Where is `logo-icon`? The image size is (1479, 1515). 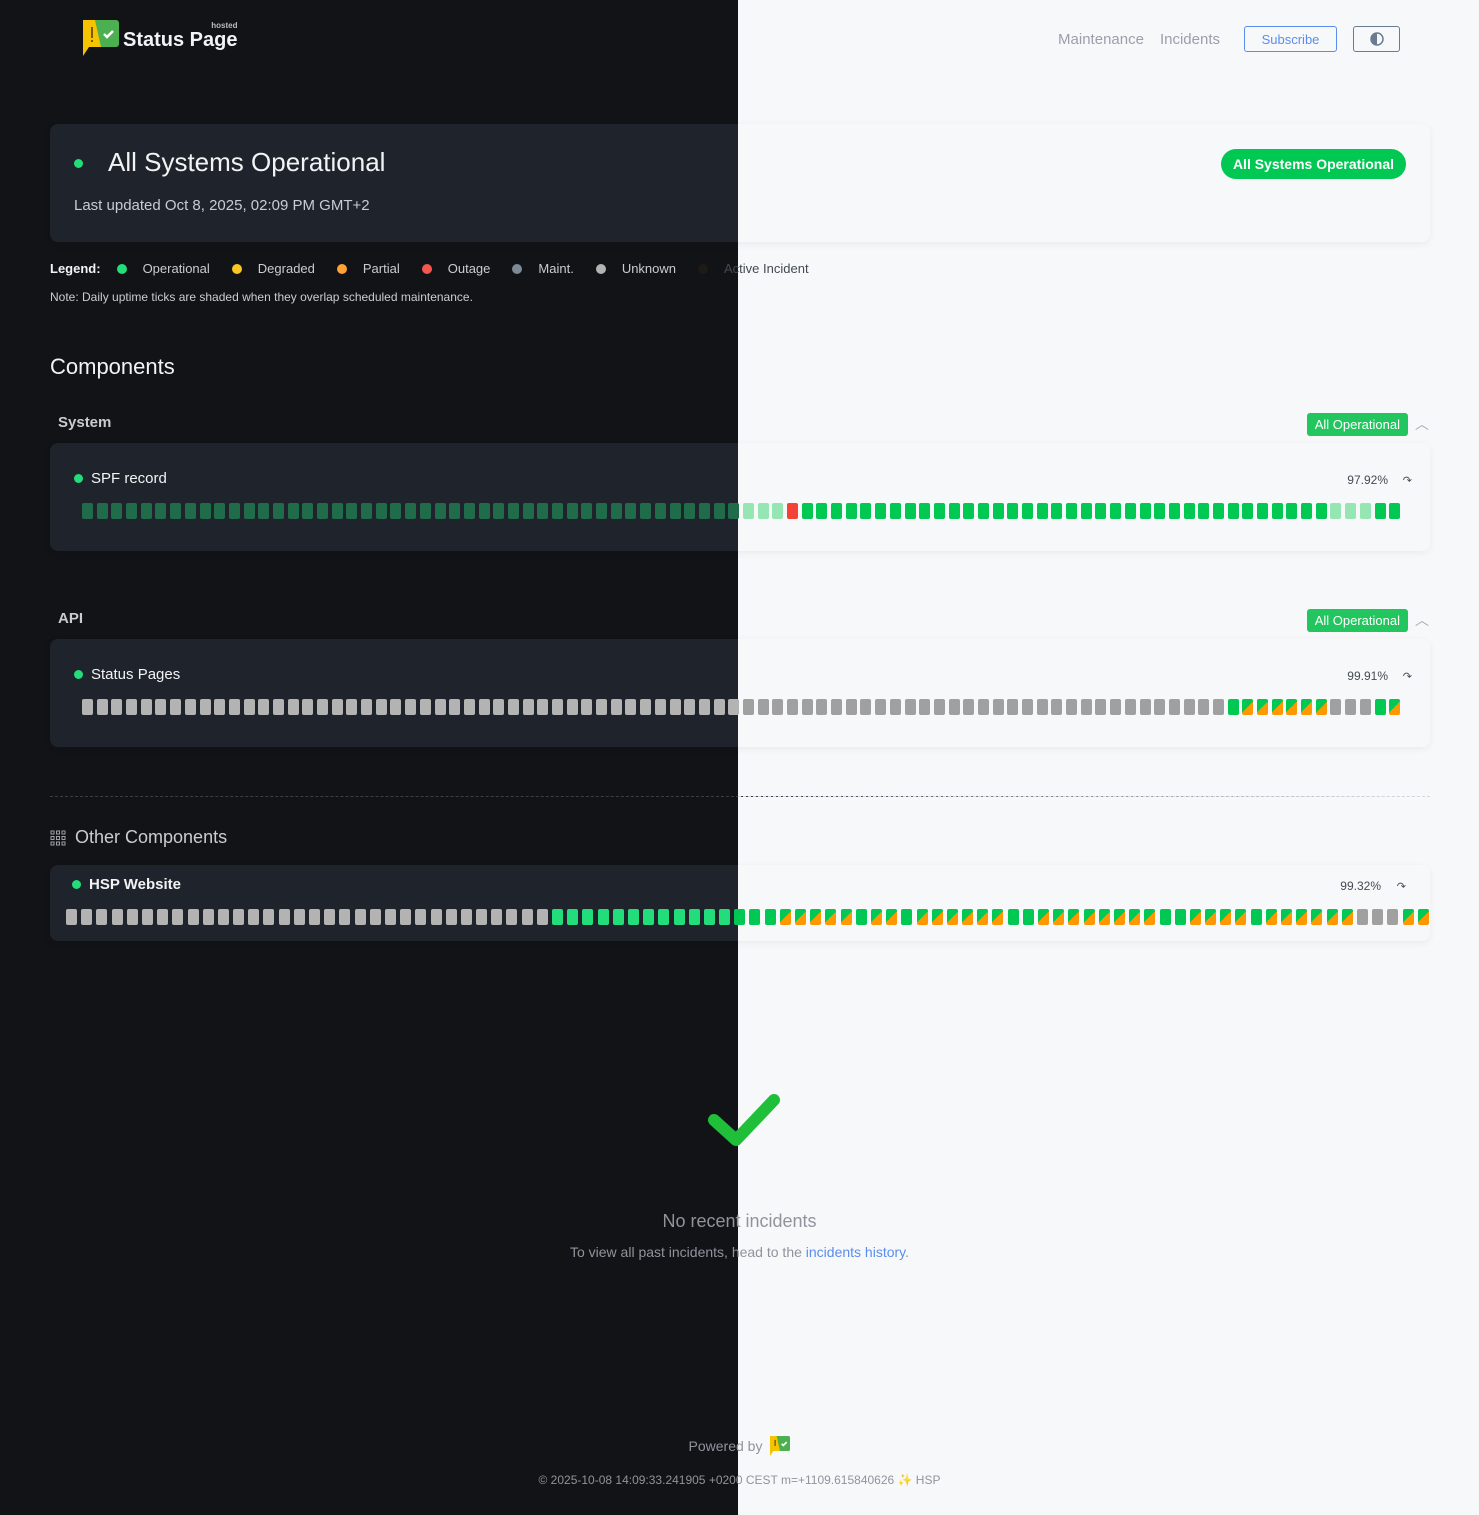
logo-icon is located at coordinates (780, 1446).